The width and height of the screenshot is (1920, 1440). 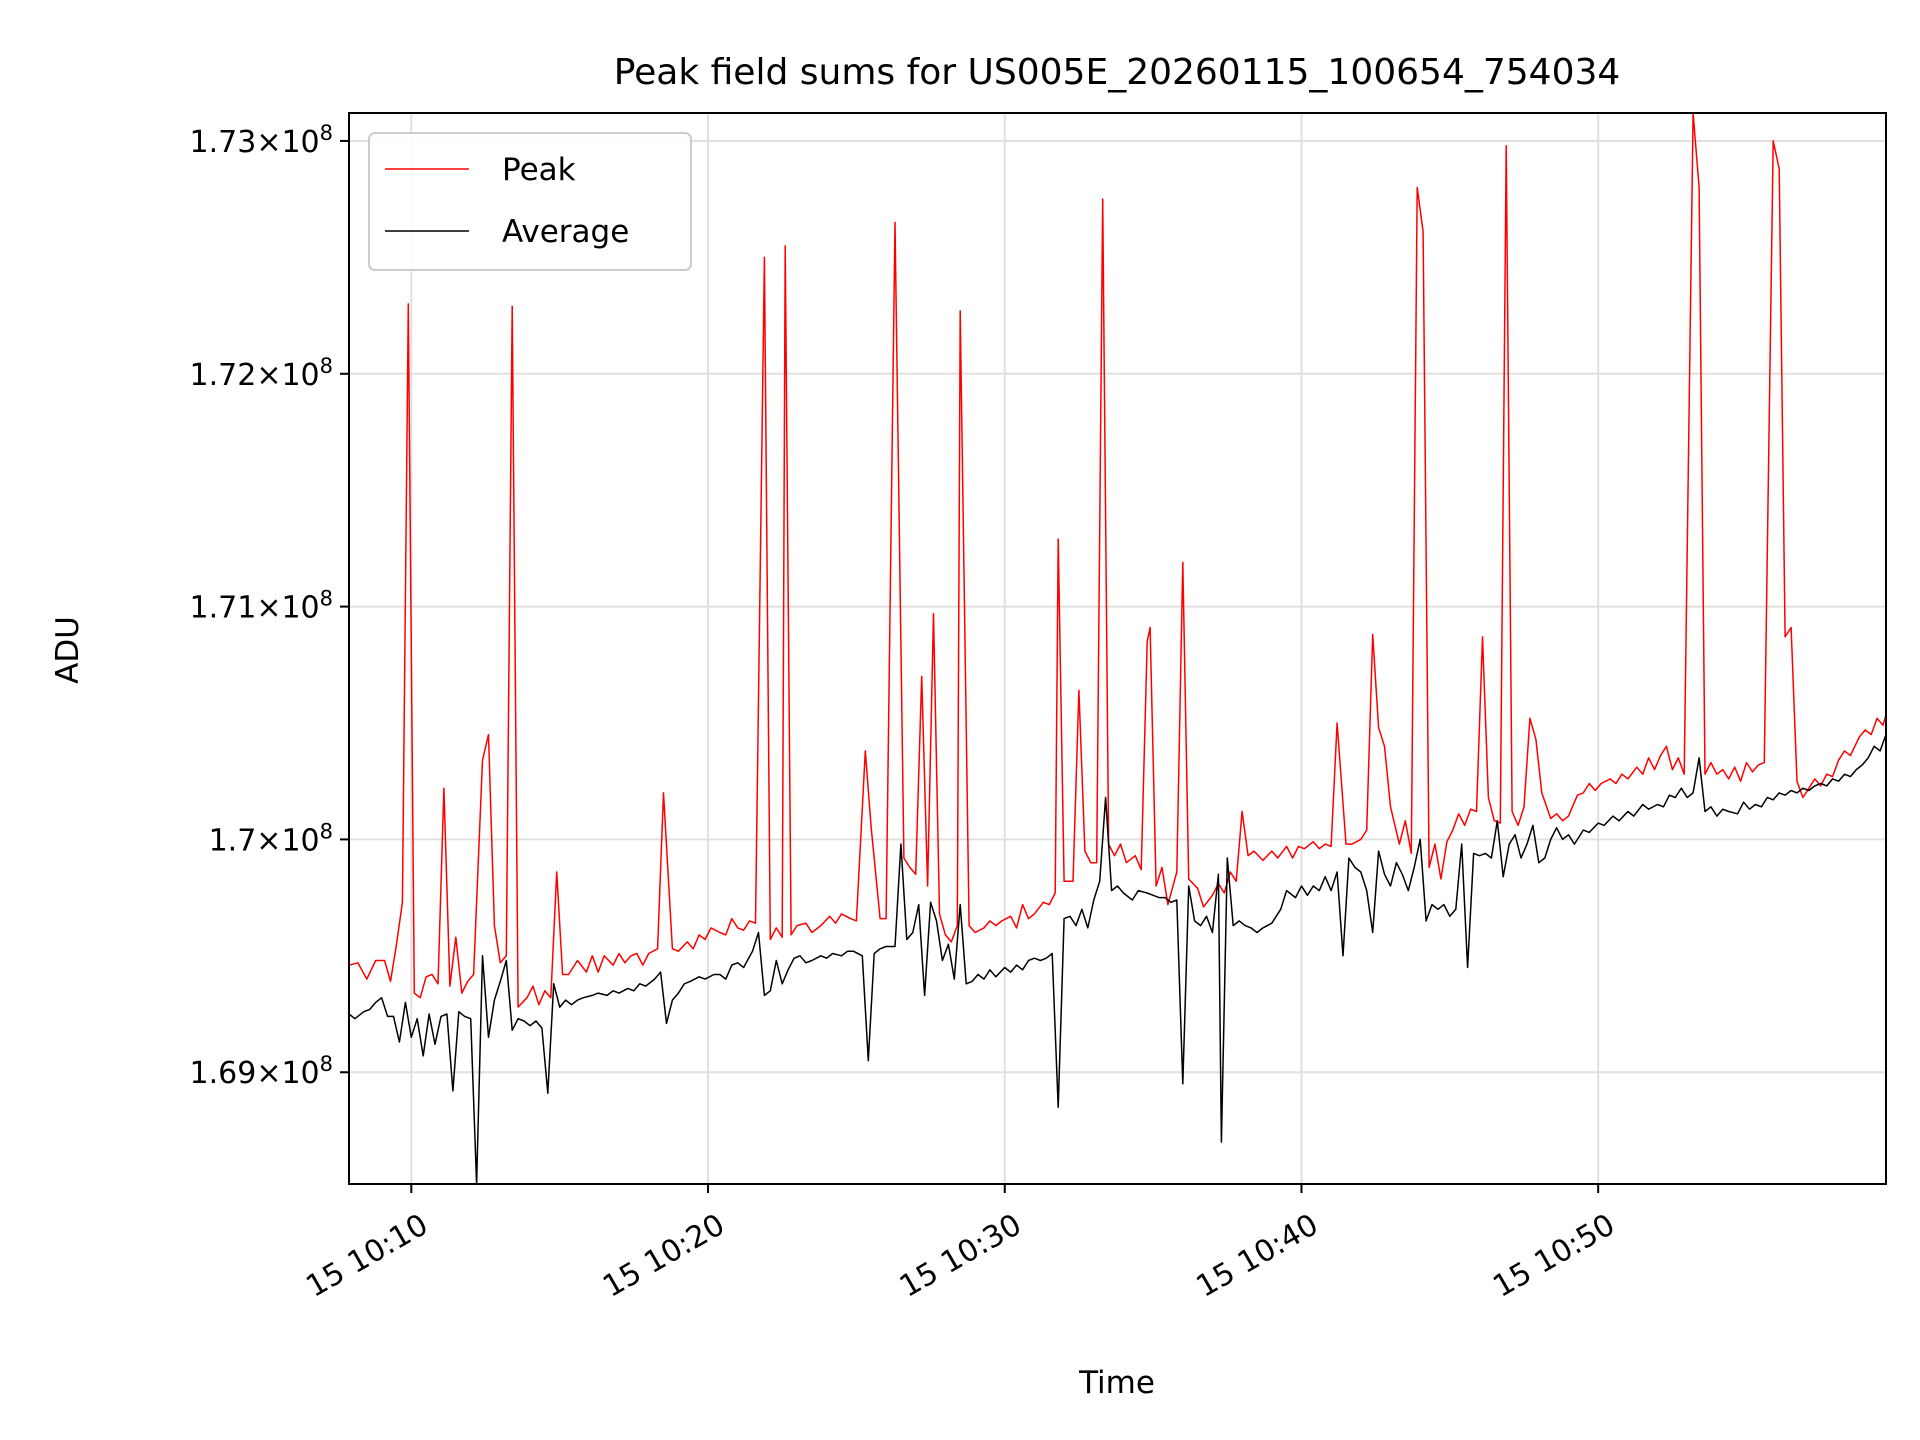 What do you see at coordinates (255, 375) in the screenshot?
I see `y-tick-mantissa: 1.72×10` at bounding box center [255, 375].